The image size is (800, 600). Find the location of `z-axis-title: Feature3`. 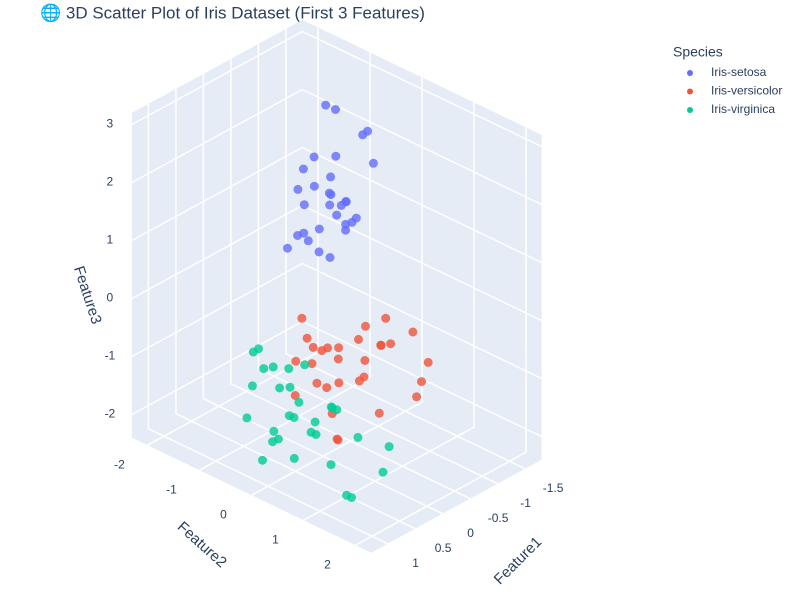

z-axis-title: Feature3 is located at coordinates (87, 295).